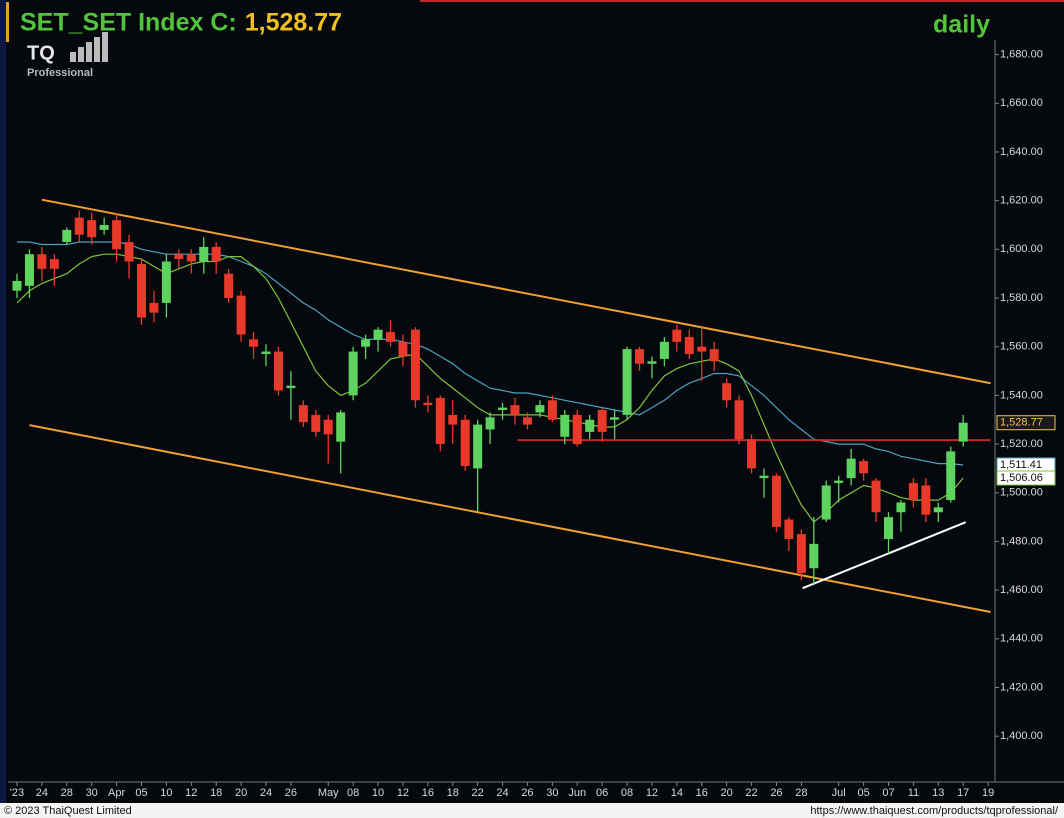 Image resolution: width=1064 pixels, height=818 pixels. What do you see at coordinates (1021, 249) in the screenshot?
I see `y-tick-label: 1,600.00` at bounding box center [1021, 249].